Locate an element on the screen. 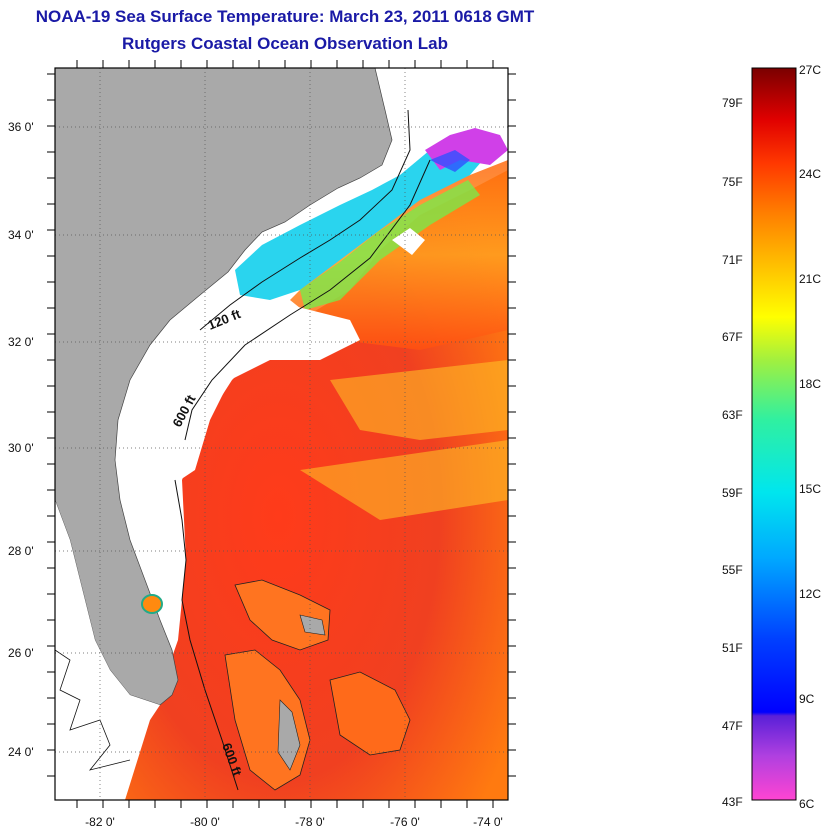 The height and width of the screenshot is (832, 825). isobath-120ft is located at coordinates (305, 220).